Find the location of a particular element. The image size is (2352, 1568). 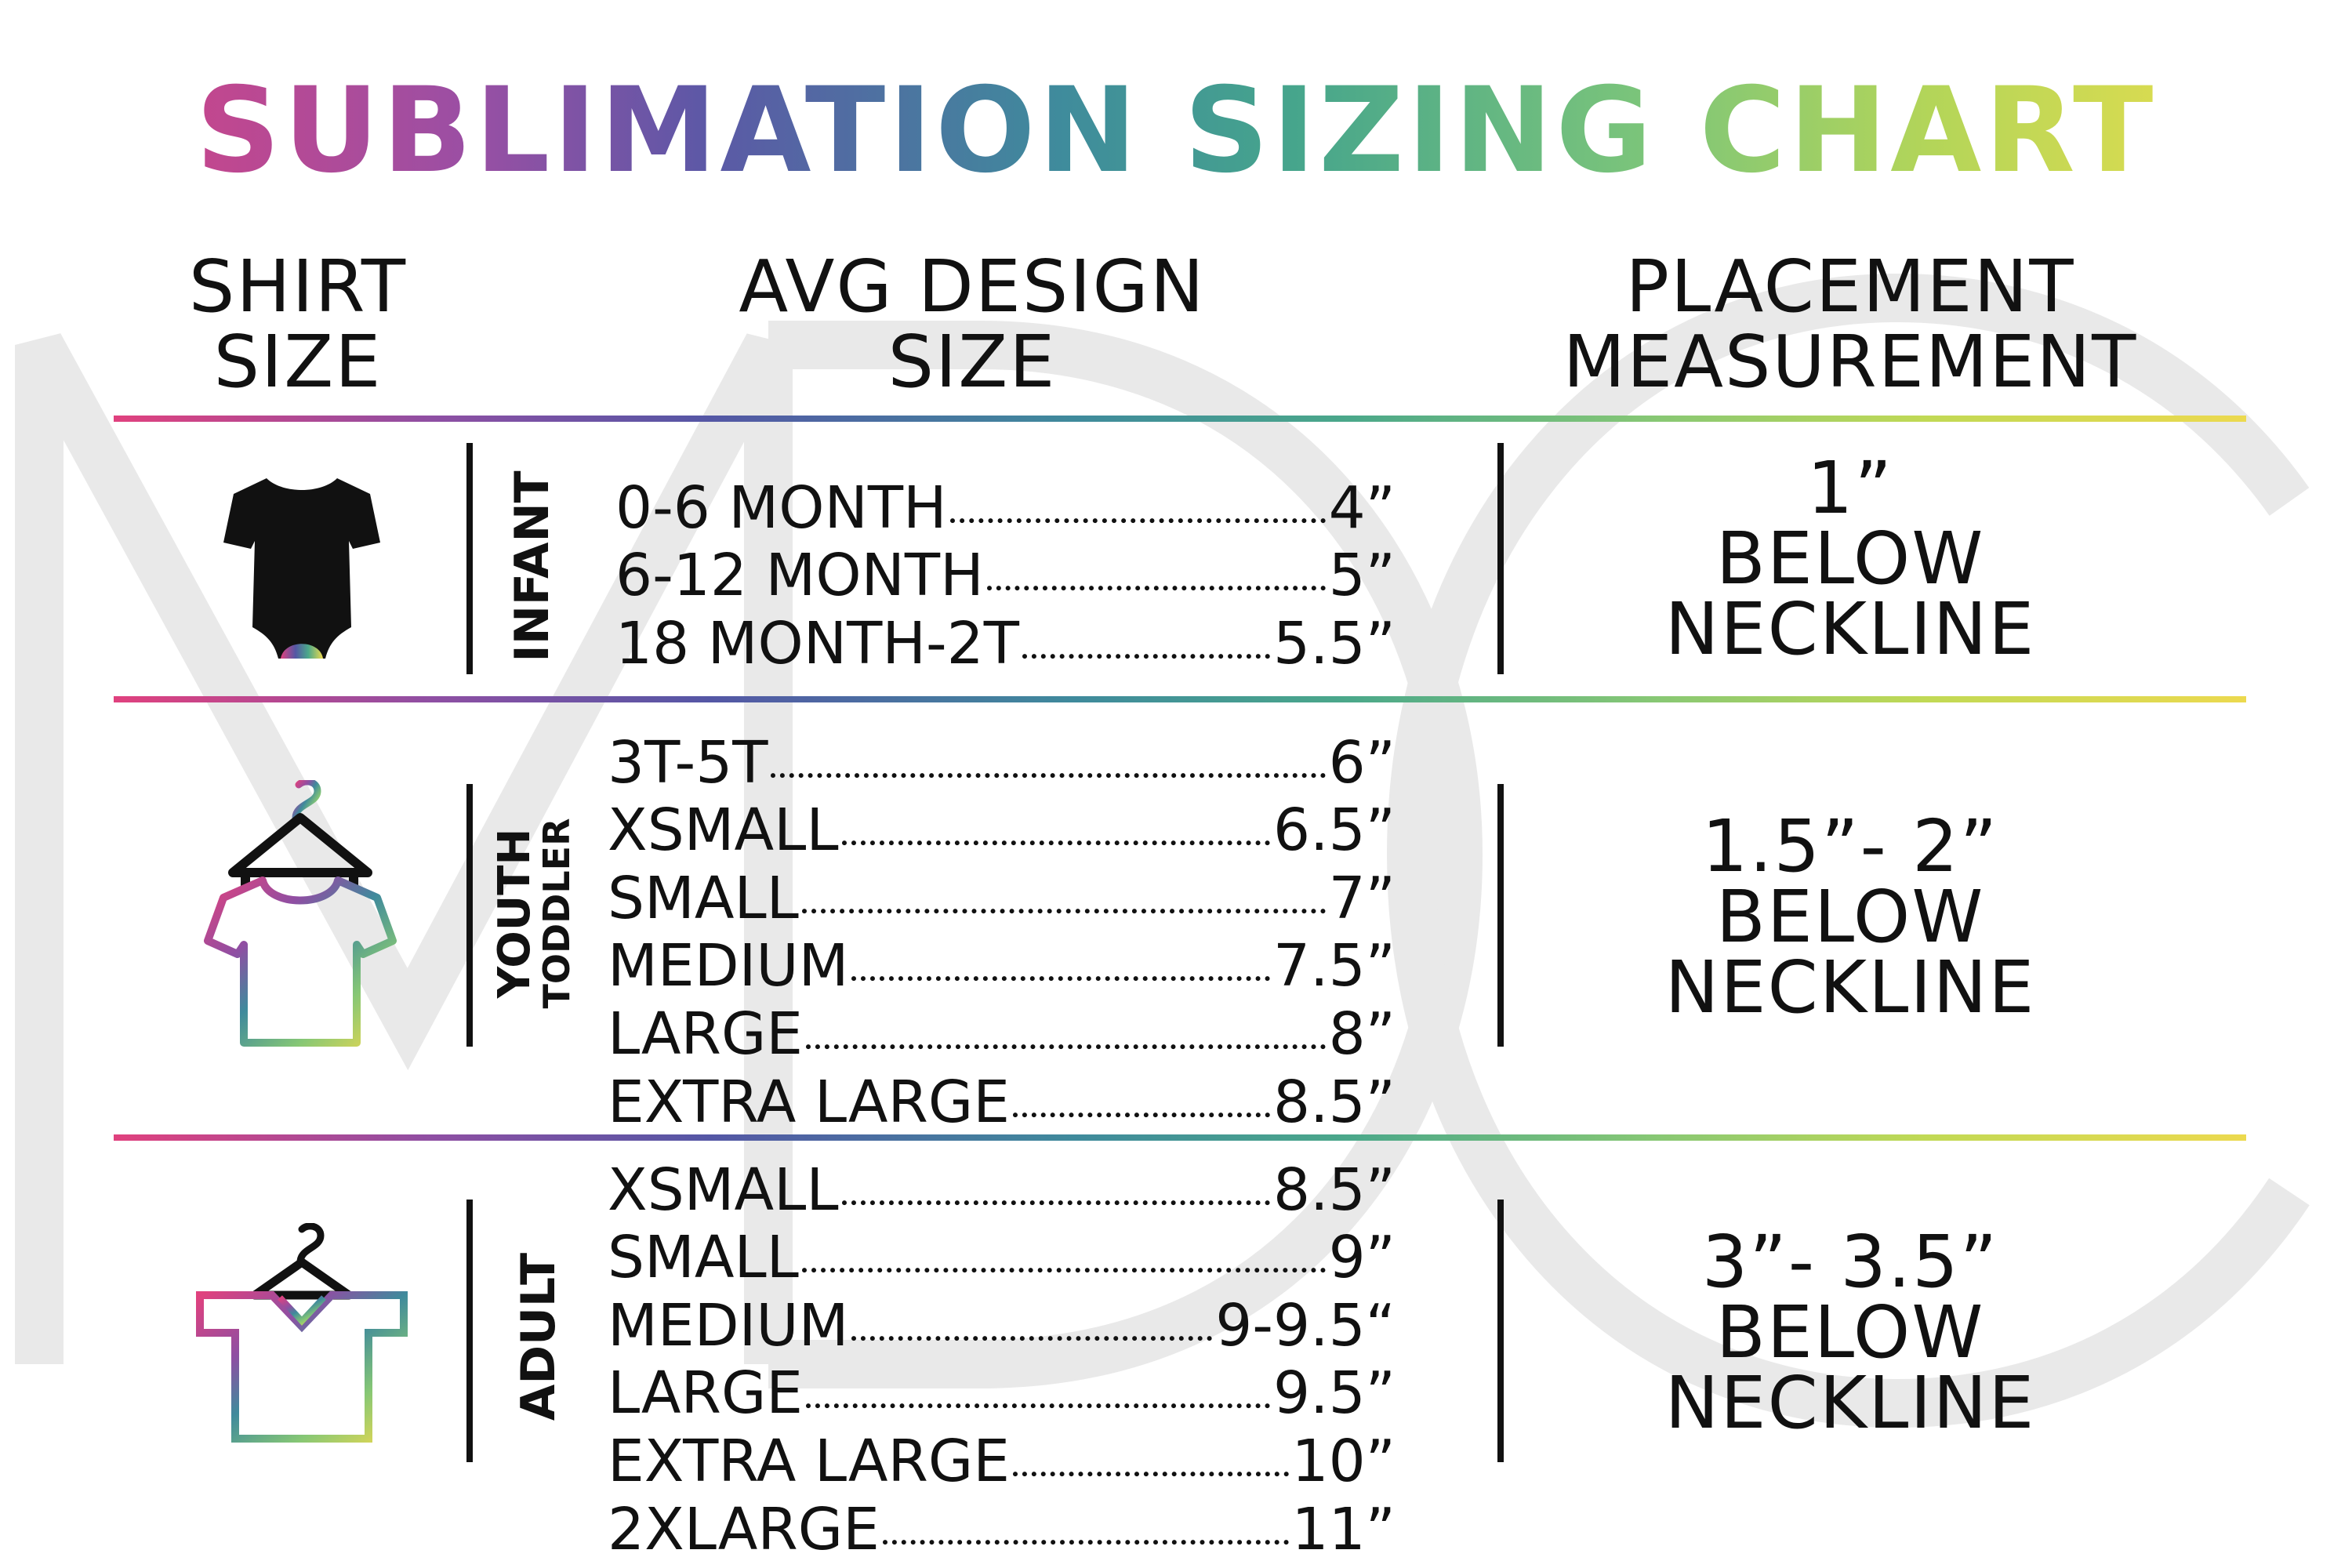

size-list-infant: 0-6 MONTH 4” 6-12 MONTH 5” 18 MONTH-2T 5.5” is located at coordinates (1006, 572).